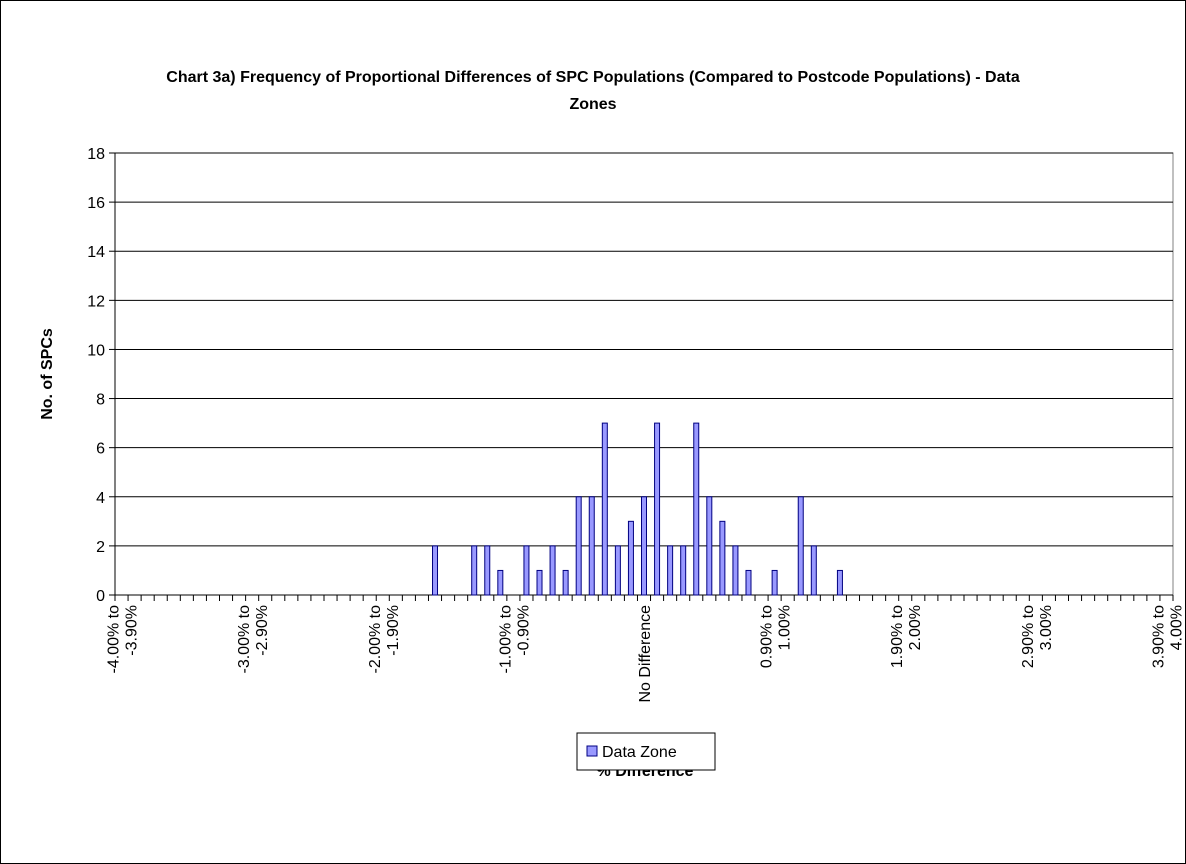 Image resolution: width=1186 pixels, height=864 pixels. I want to click on x-tick-label: -2.00% to-1.90%, so click(384, 639).